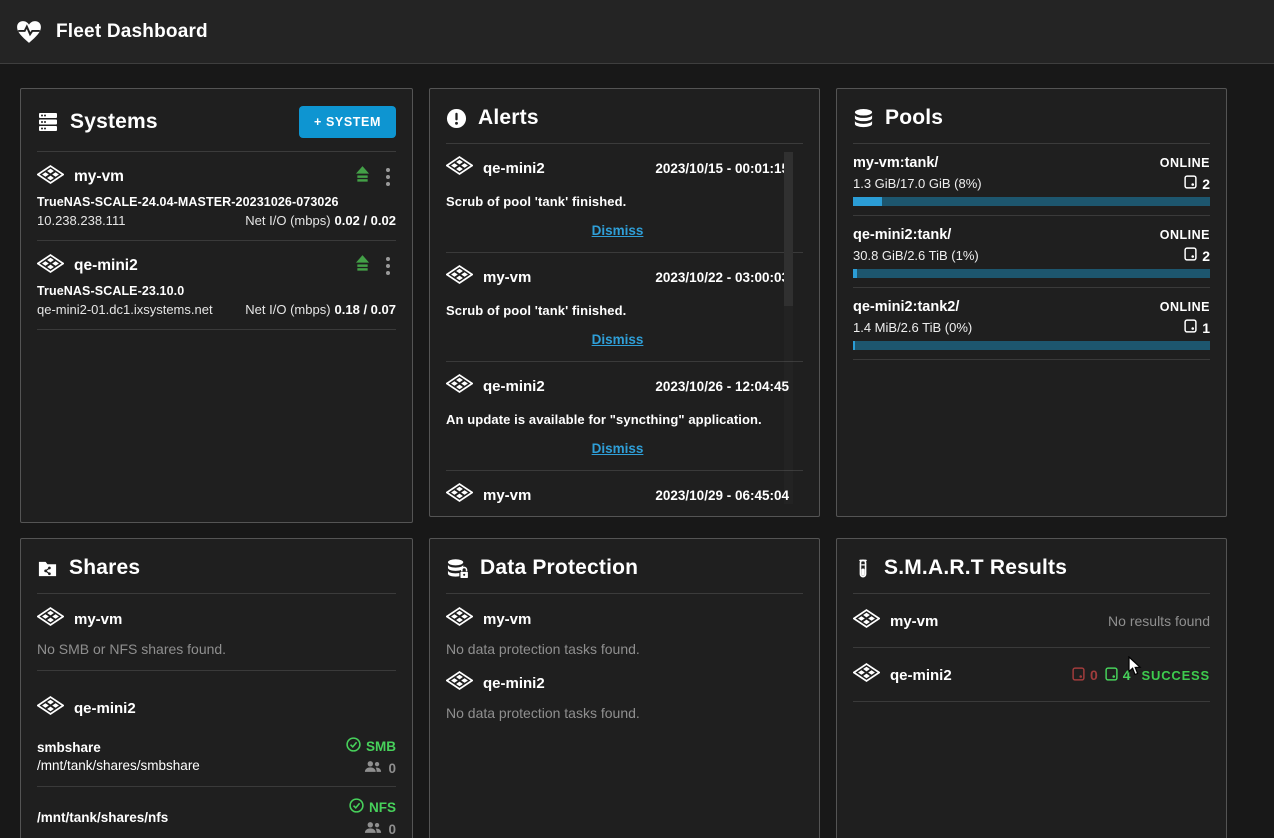 This screenshot has height=838, width=1274. What do you see at coordinates (917, 183) in the screenshot?
I see `pool-usage: 1.3 GiB/17.0 GiB (8%)` at bounding box center [917, 183].